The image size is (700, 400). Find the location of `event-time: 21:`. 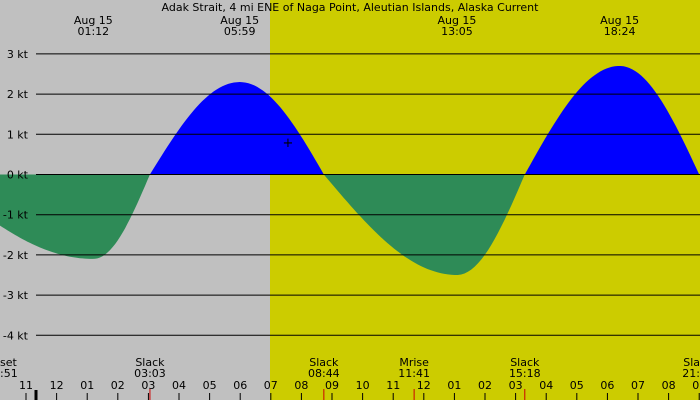

event-time: 21: is located at coordinates (691, 373).